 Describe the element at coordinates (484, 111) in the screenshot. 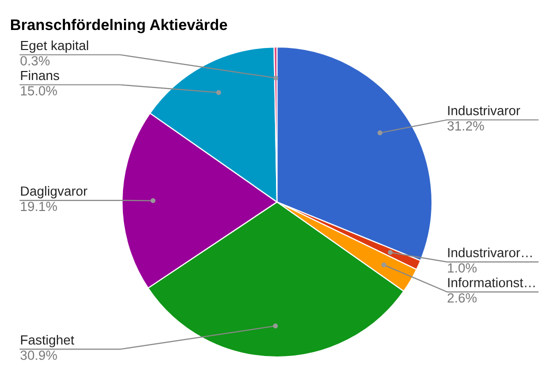

I see `slice-label: Industrivaror` at that location.